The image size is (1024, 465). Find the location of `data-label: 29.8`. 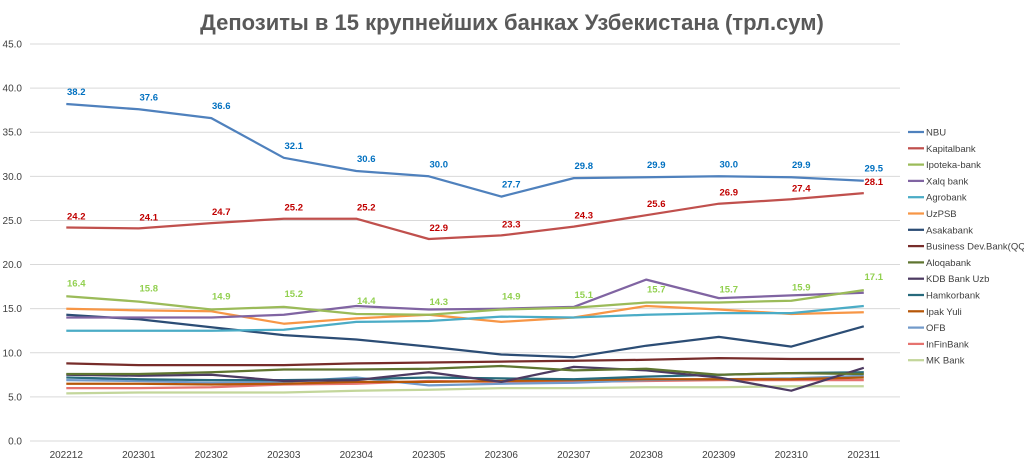

data-label: 29.8 is located at coordinates (584, 166).